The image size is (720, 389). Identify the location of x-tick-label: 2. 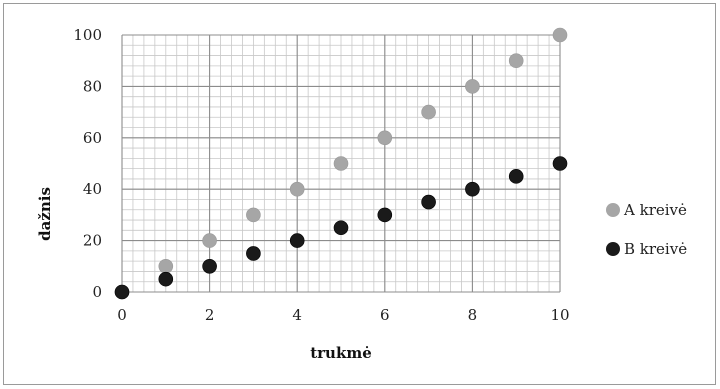
(210, 315).